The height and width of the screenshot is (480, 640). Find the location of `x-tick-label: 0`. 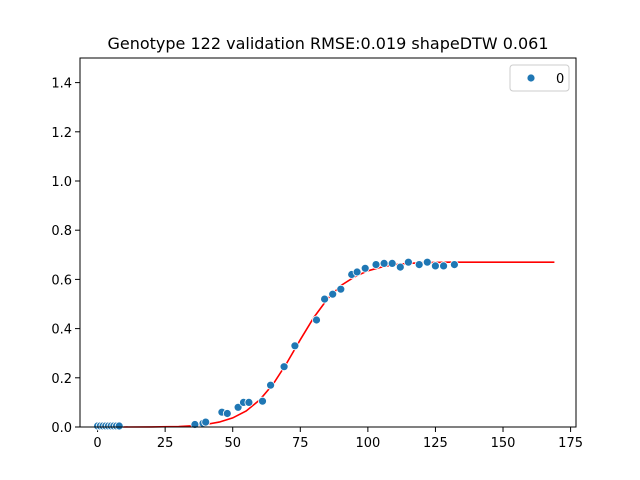

x-tick-label: 0 is located at coordinates (97, 443).